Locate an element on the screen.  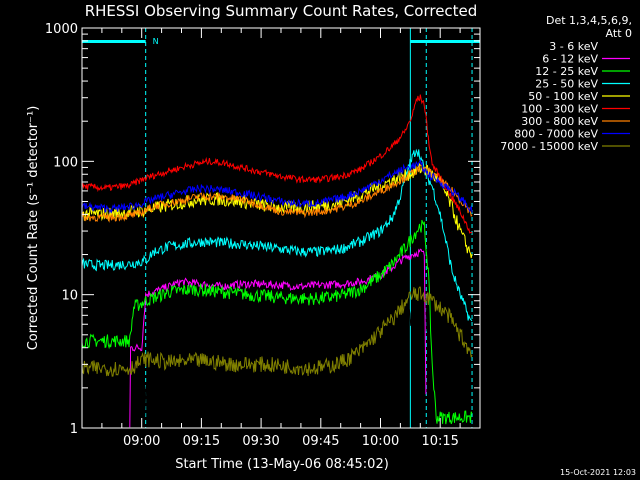
y-tick-label: 100 is located at coordinates (65, 162).